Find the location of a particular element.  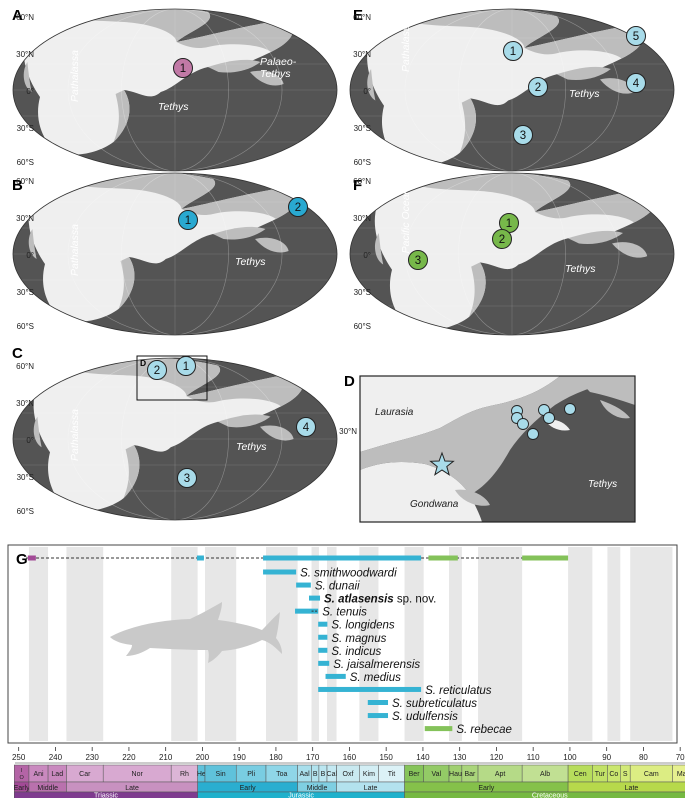

panel-letter-c: C is located at coordinates (17, 353).